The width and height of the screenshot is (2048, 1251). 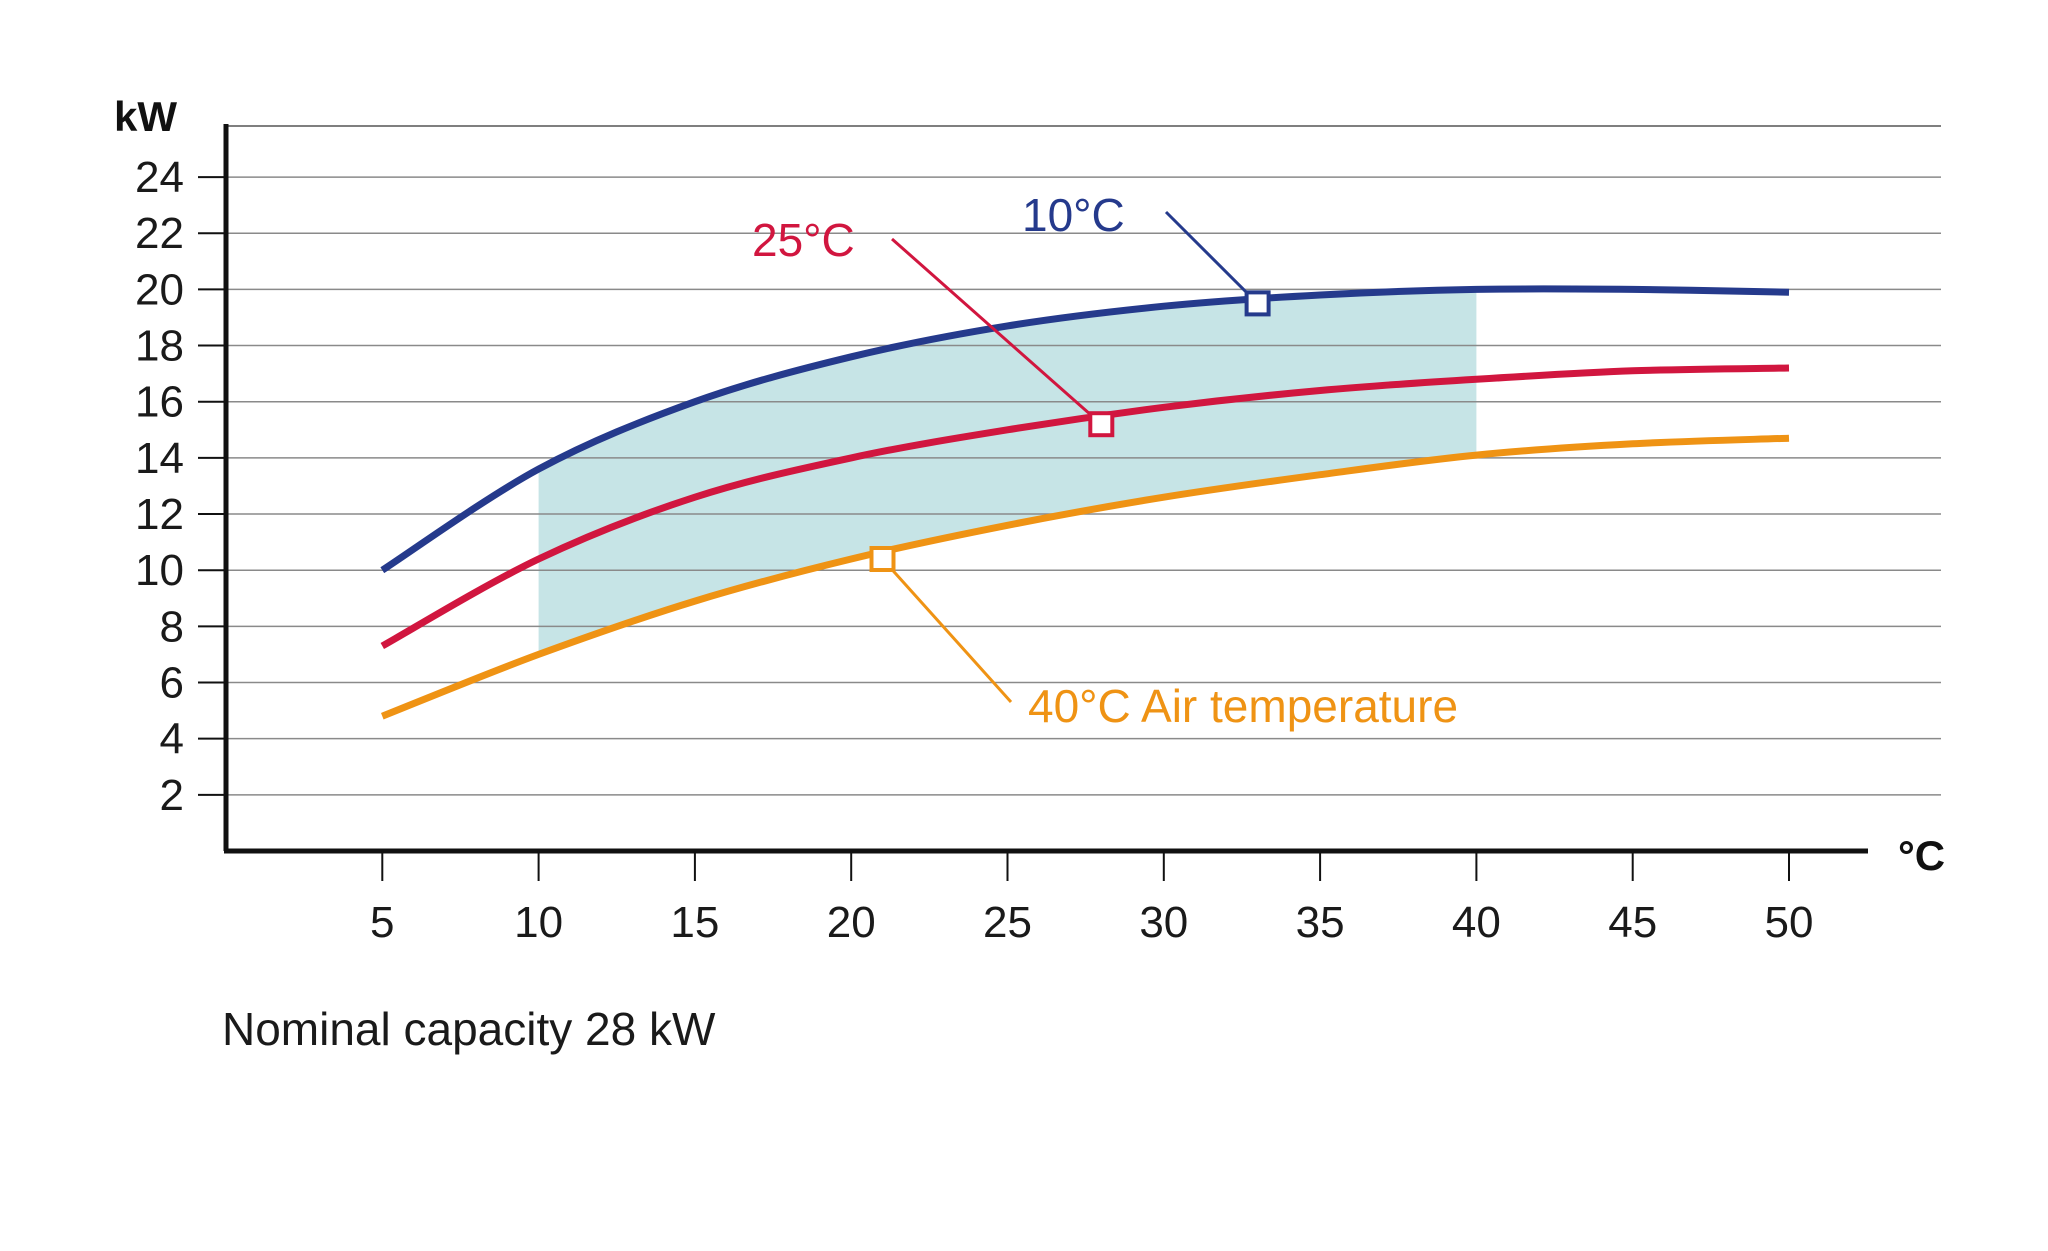 What do you see at coordinates (159, 514) in the screenshot?
I see `y-tick-label: 12` at bounding box center [159, 514].